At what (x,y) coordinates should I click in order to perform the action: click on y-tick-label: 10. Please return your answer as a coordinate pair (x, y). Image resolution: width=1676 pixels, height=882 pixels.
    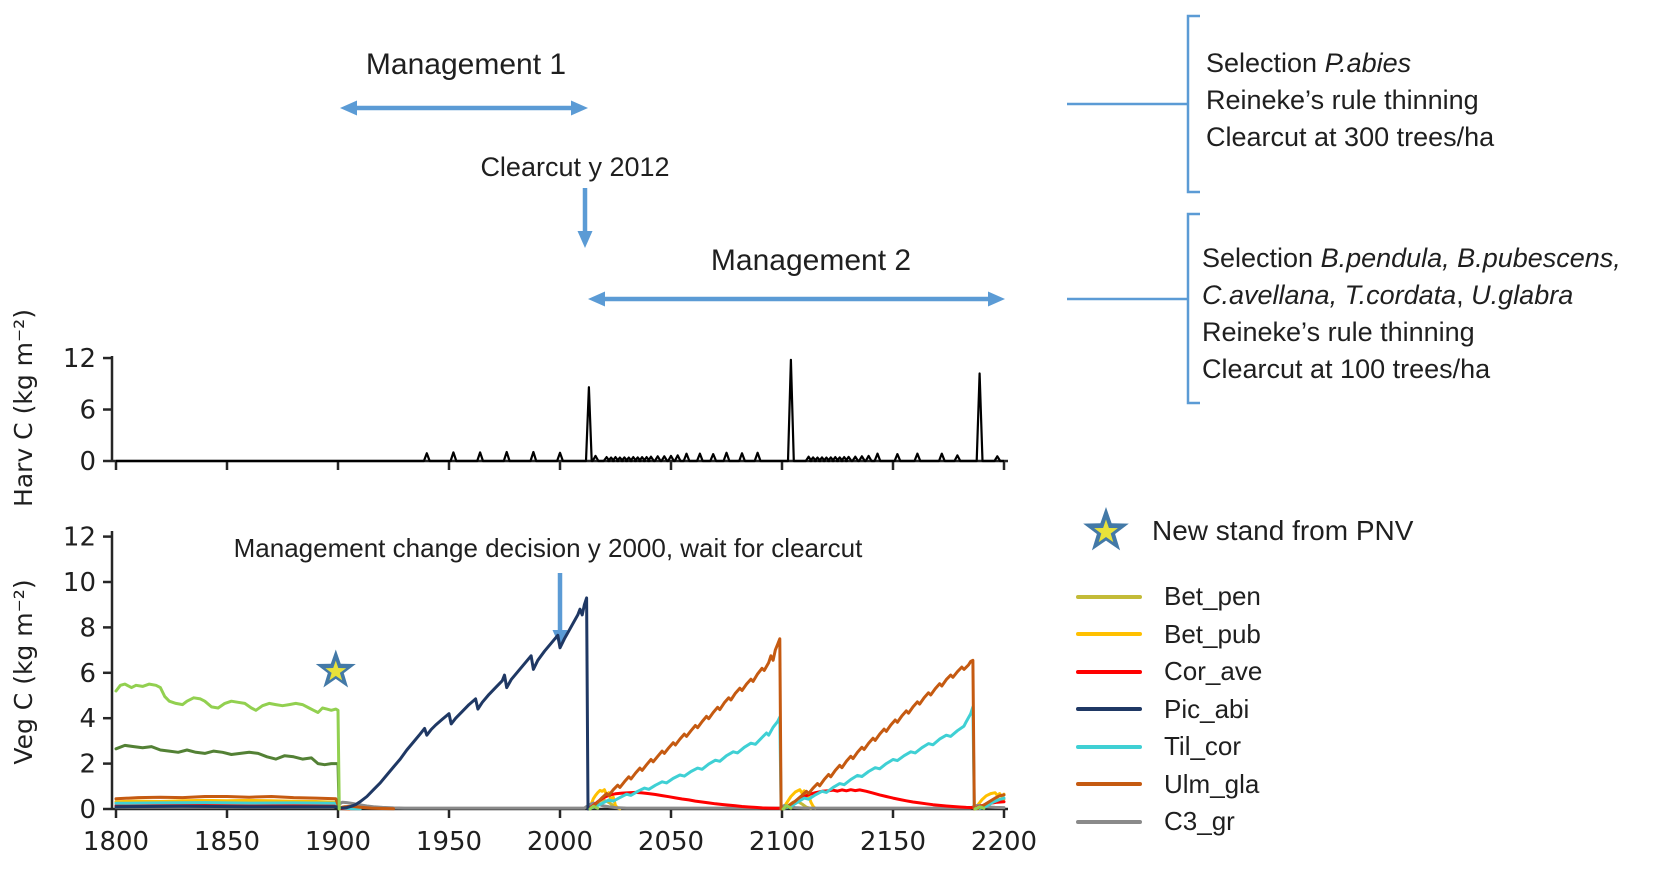
    Looking at the image, I should click on (79, 583).